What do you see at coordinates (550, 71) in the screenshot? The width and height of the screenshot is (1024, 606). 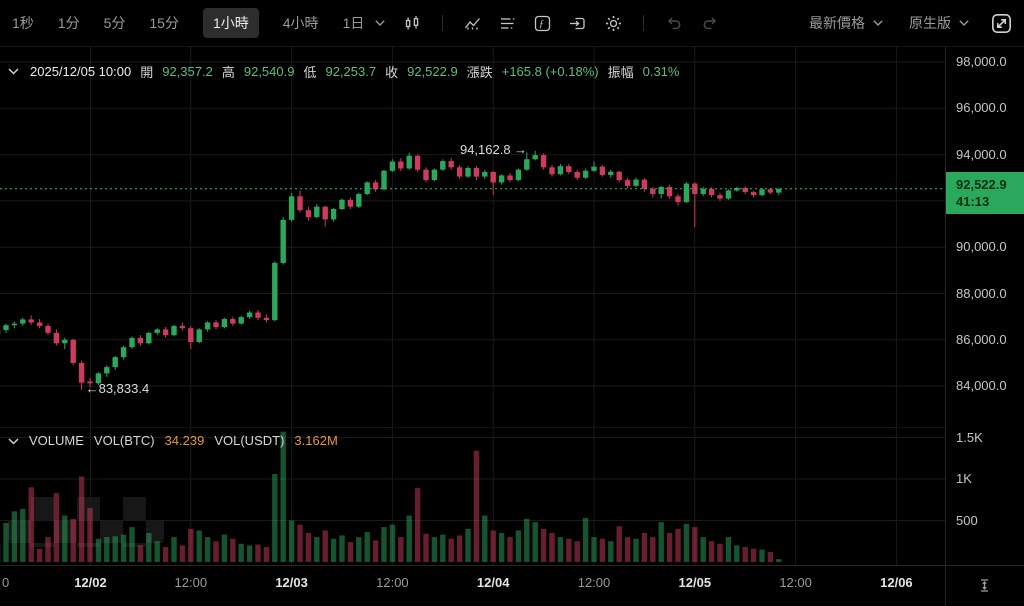 I see `change-value: +165.8 (+0.18%)` at bounding box center [550, 71].